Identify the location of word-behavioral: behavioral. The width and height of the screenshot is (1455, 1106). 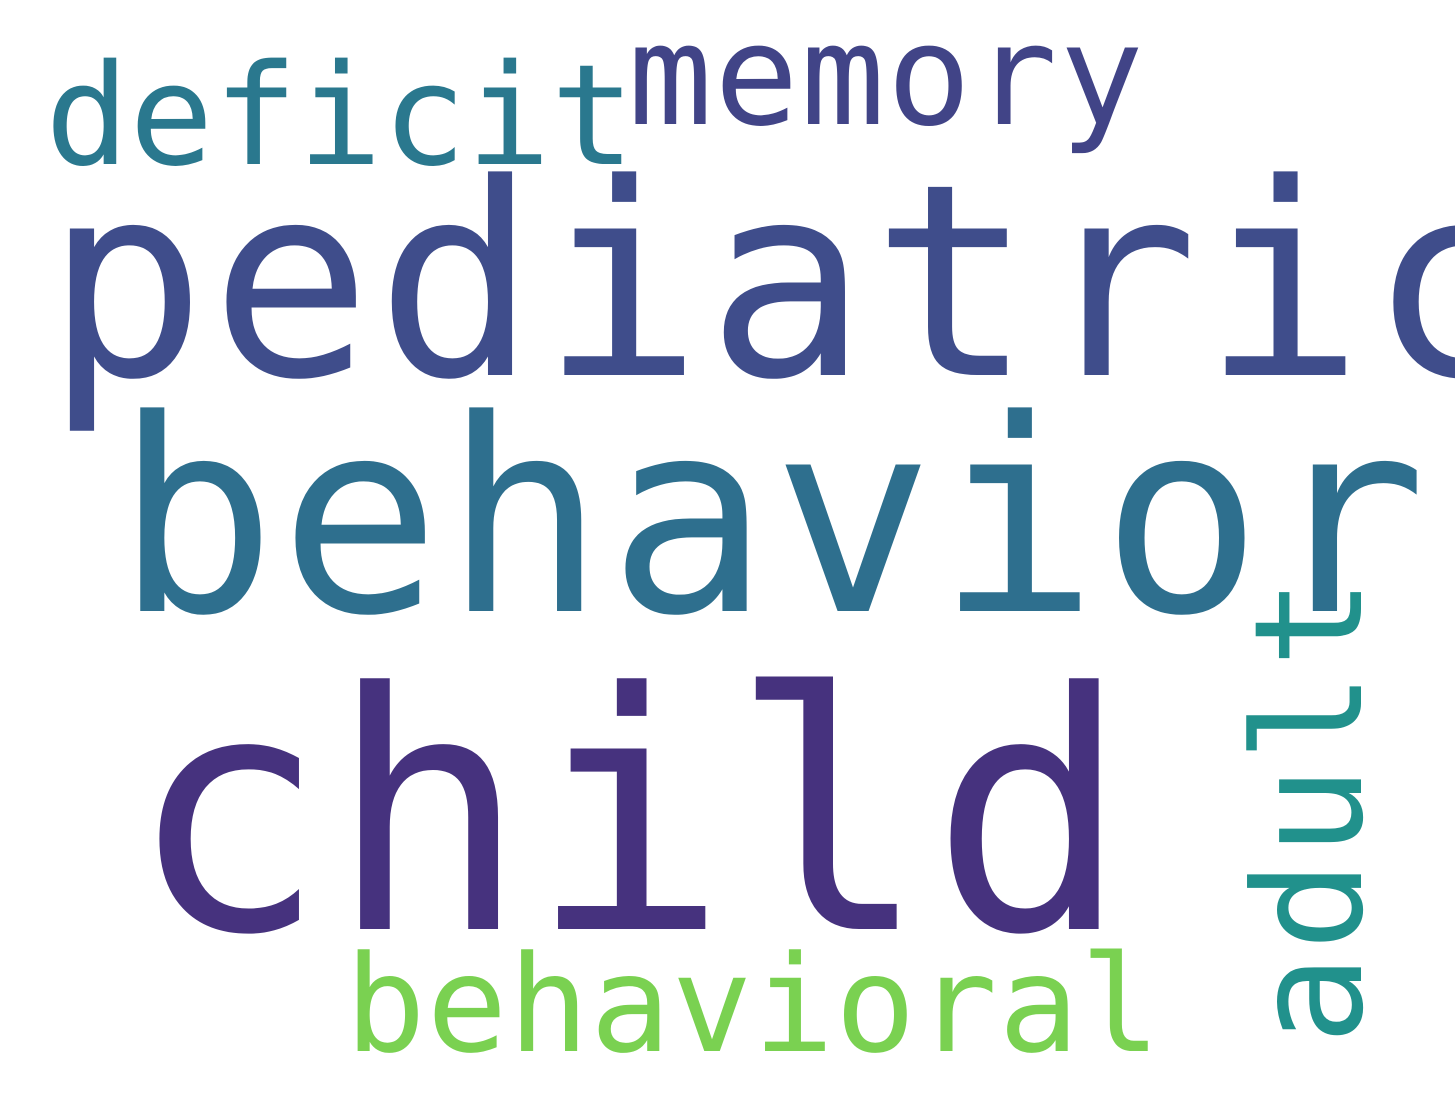
(753, 1005).